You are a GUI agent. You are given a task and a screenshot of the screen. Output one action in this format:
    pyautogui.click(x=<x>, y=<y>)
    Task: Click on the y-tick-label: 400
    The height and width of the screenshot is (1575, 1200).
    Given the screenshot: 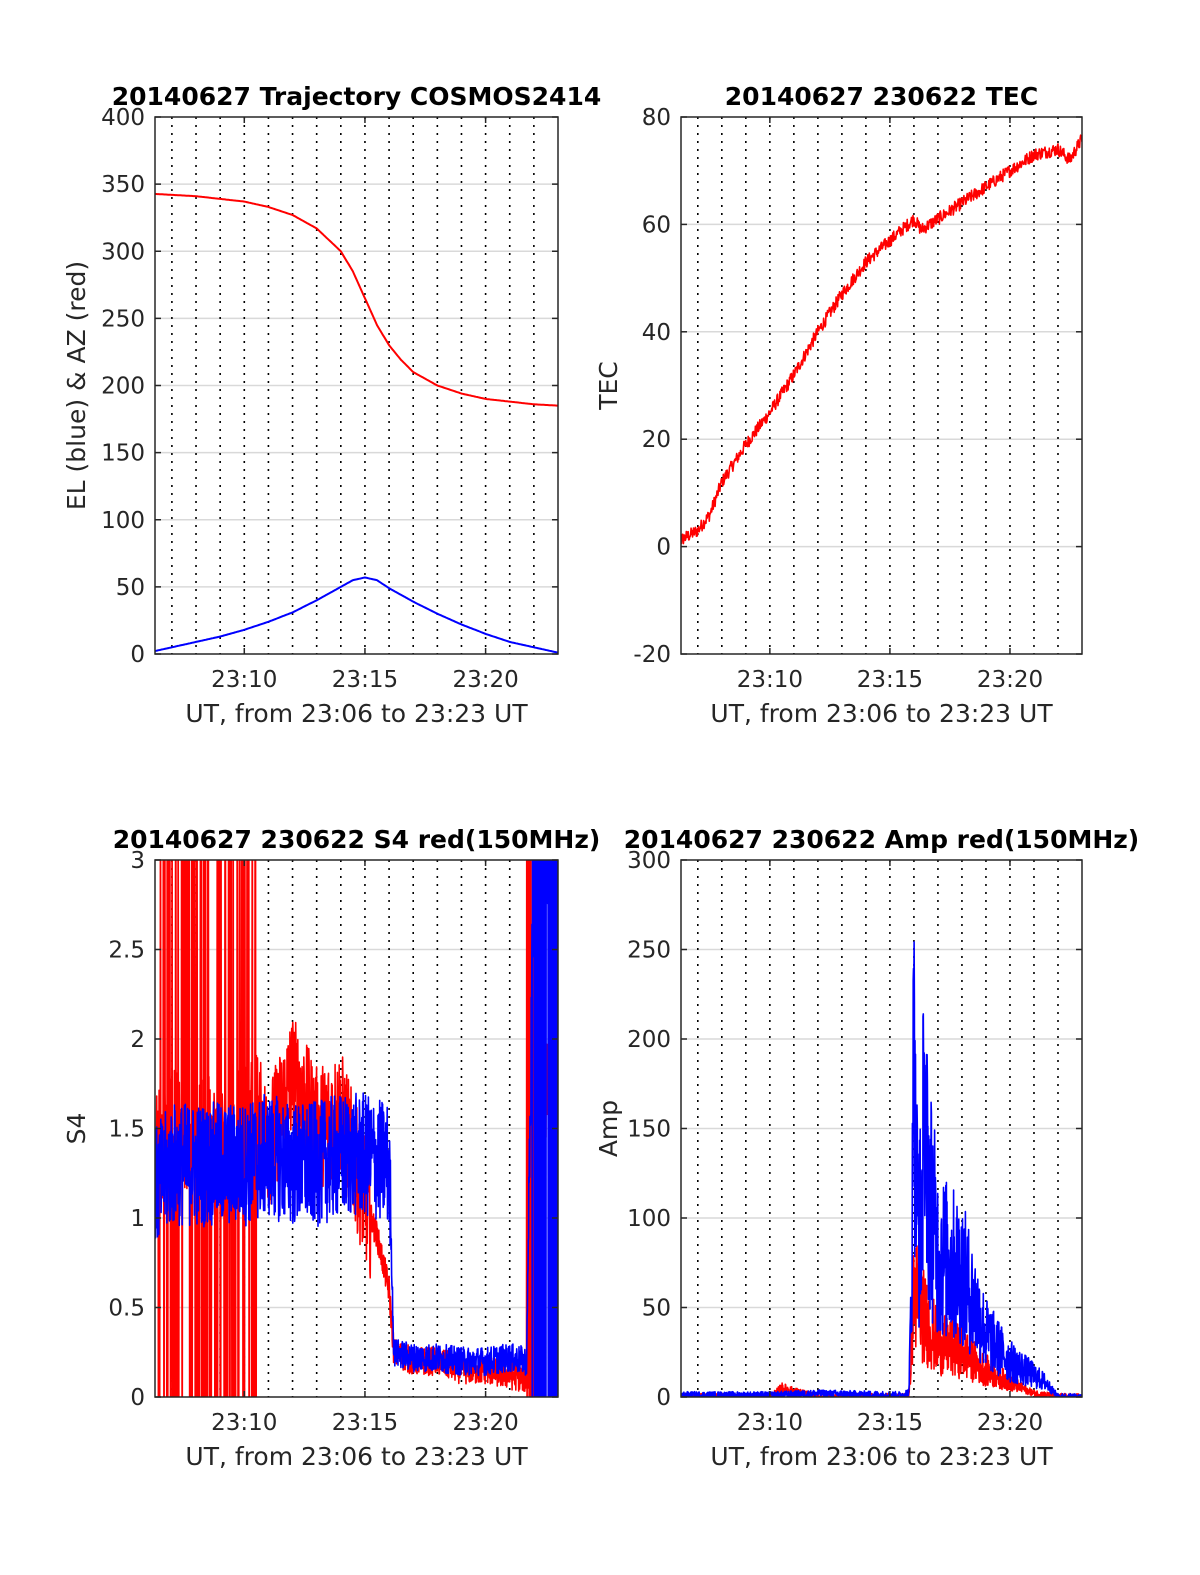 What is the action you would take?
    pyautogui.click(x=123, y=118)
    